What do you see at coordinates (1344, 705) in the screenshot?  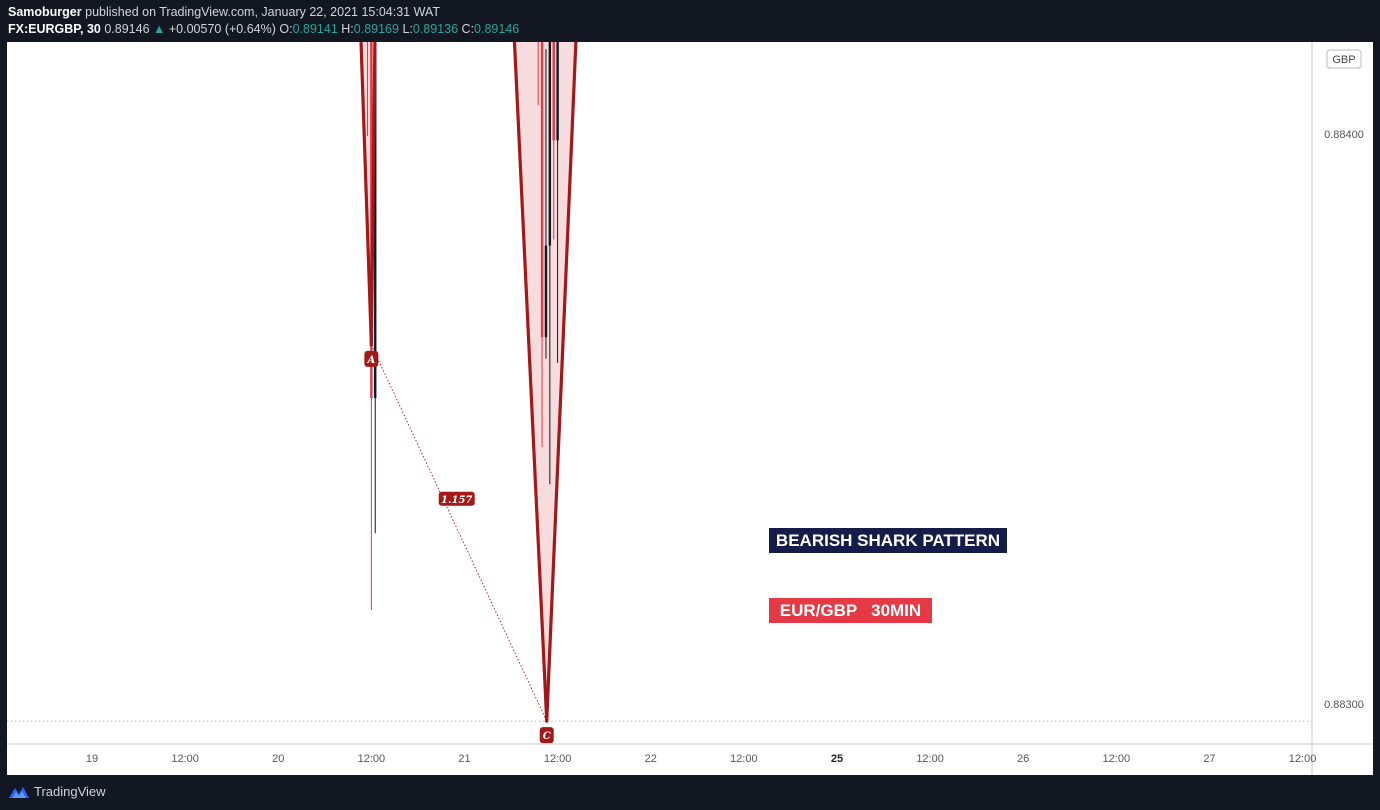 I see `y-tick-label: 0.88300` at bounding box center [1344, 705].